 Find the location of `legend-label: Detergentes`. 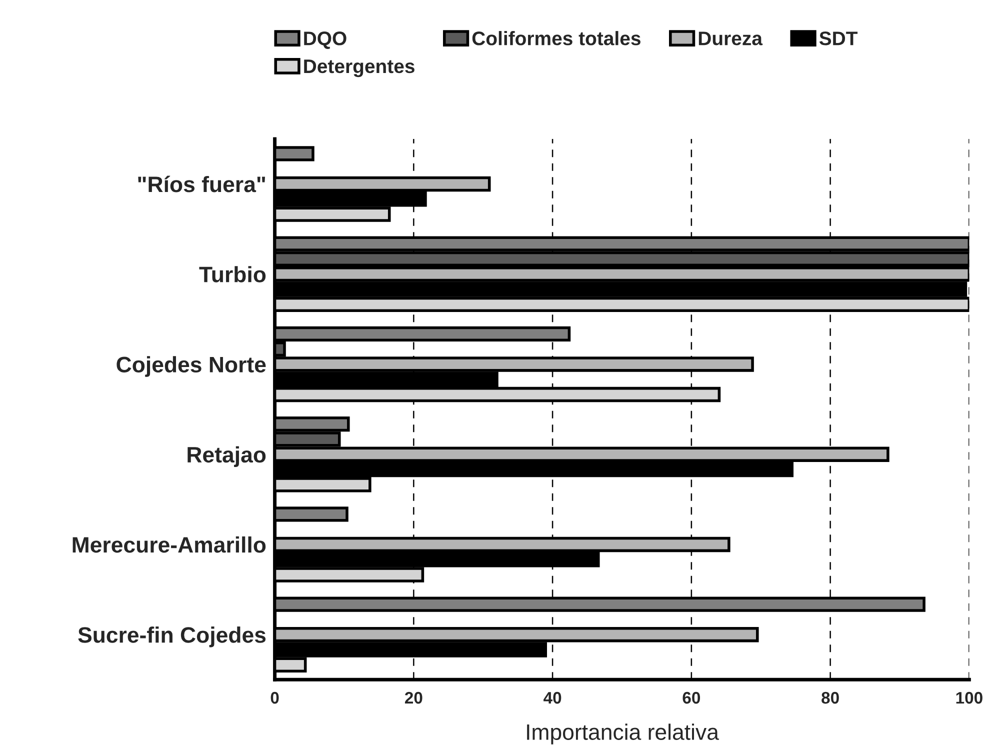

legend-label: Detergentes is located at coordinates (359, 69).